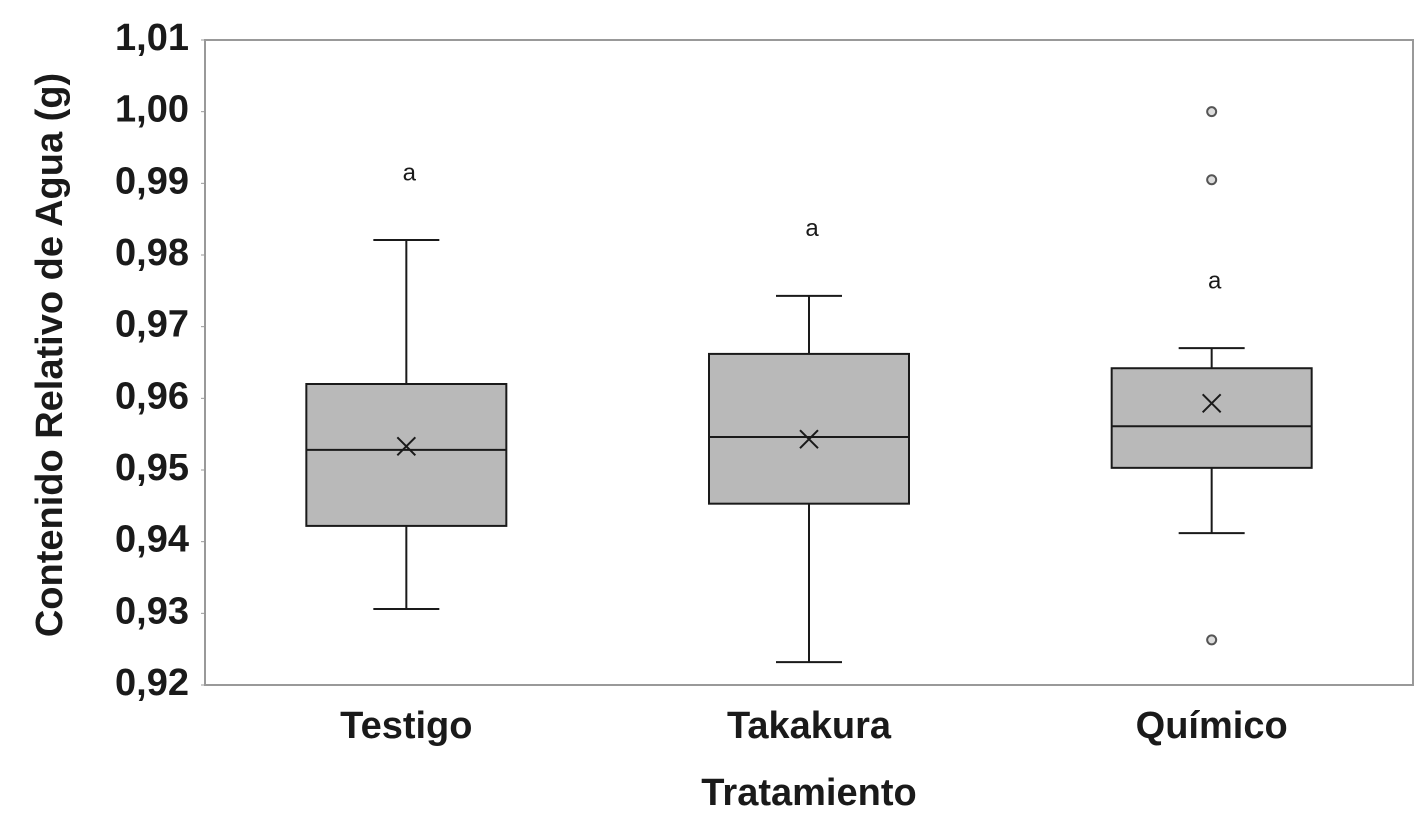 The height and width of the screenshot is (832, 1424). What do you see at coordinates (152, 110) in the screenshot?
I see `y-tick-label: 1,00` at bounding box center [152, 110].